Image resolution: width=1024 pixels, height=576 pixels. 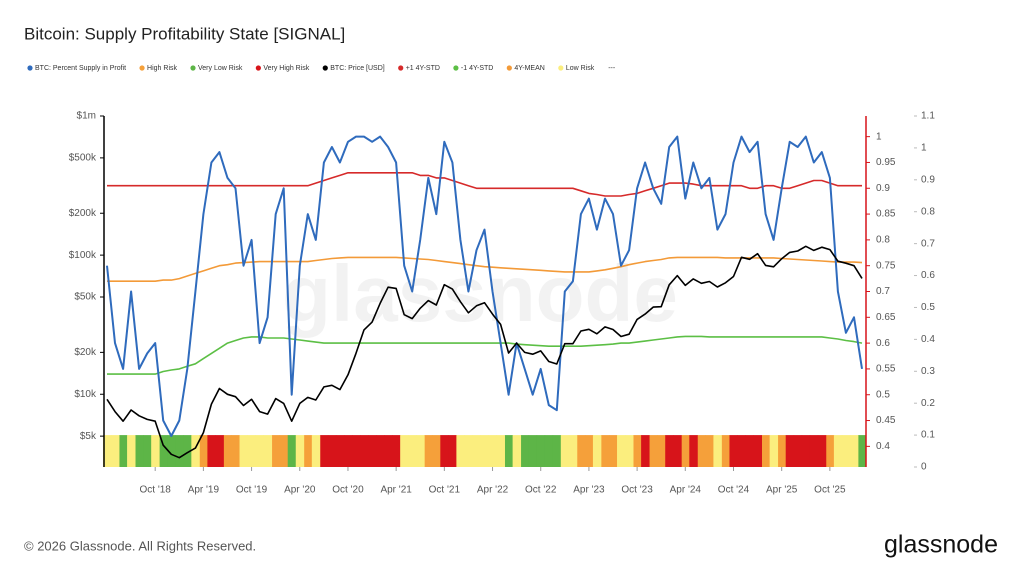 What do you see at coordinates (589, 490) in the screenshot?
I see `x-tick-label: Apr '23` at bounding box center [589, 490].